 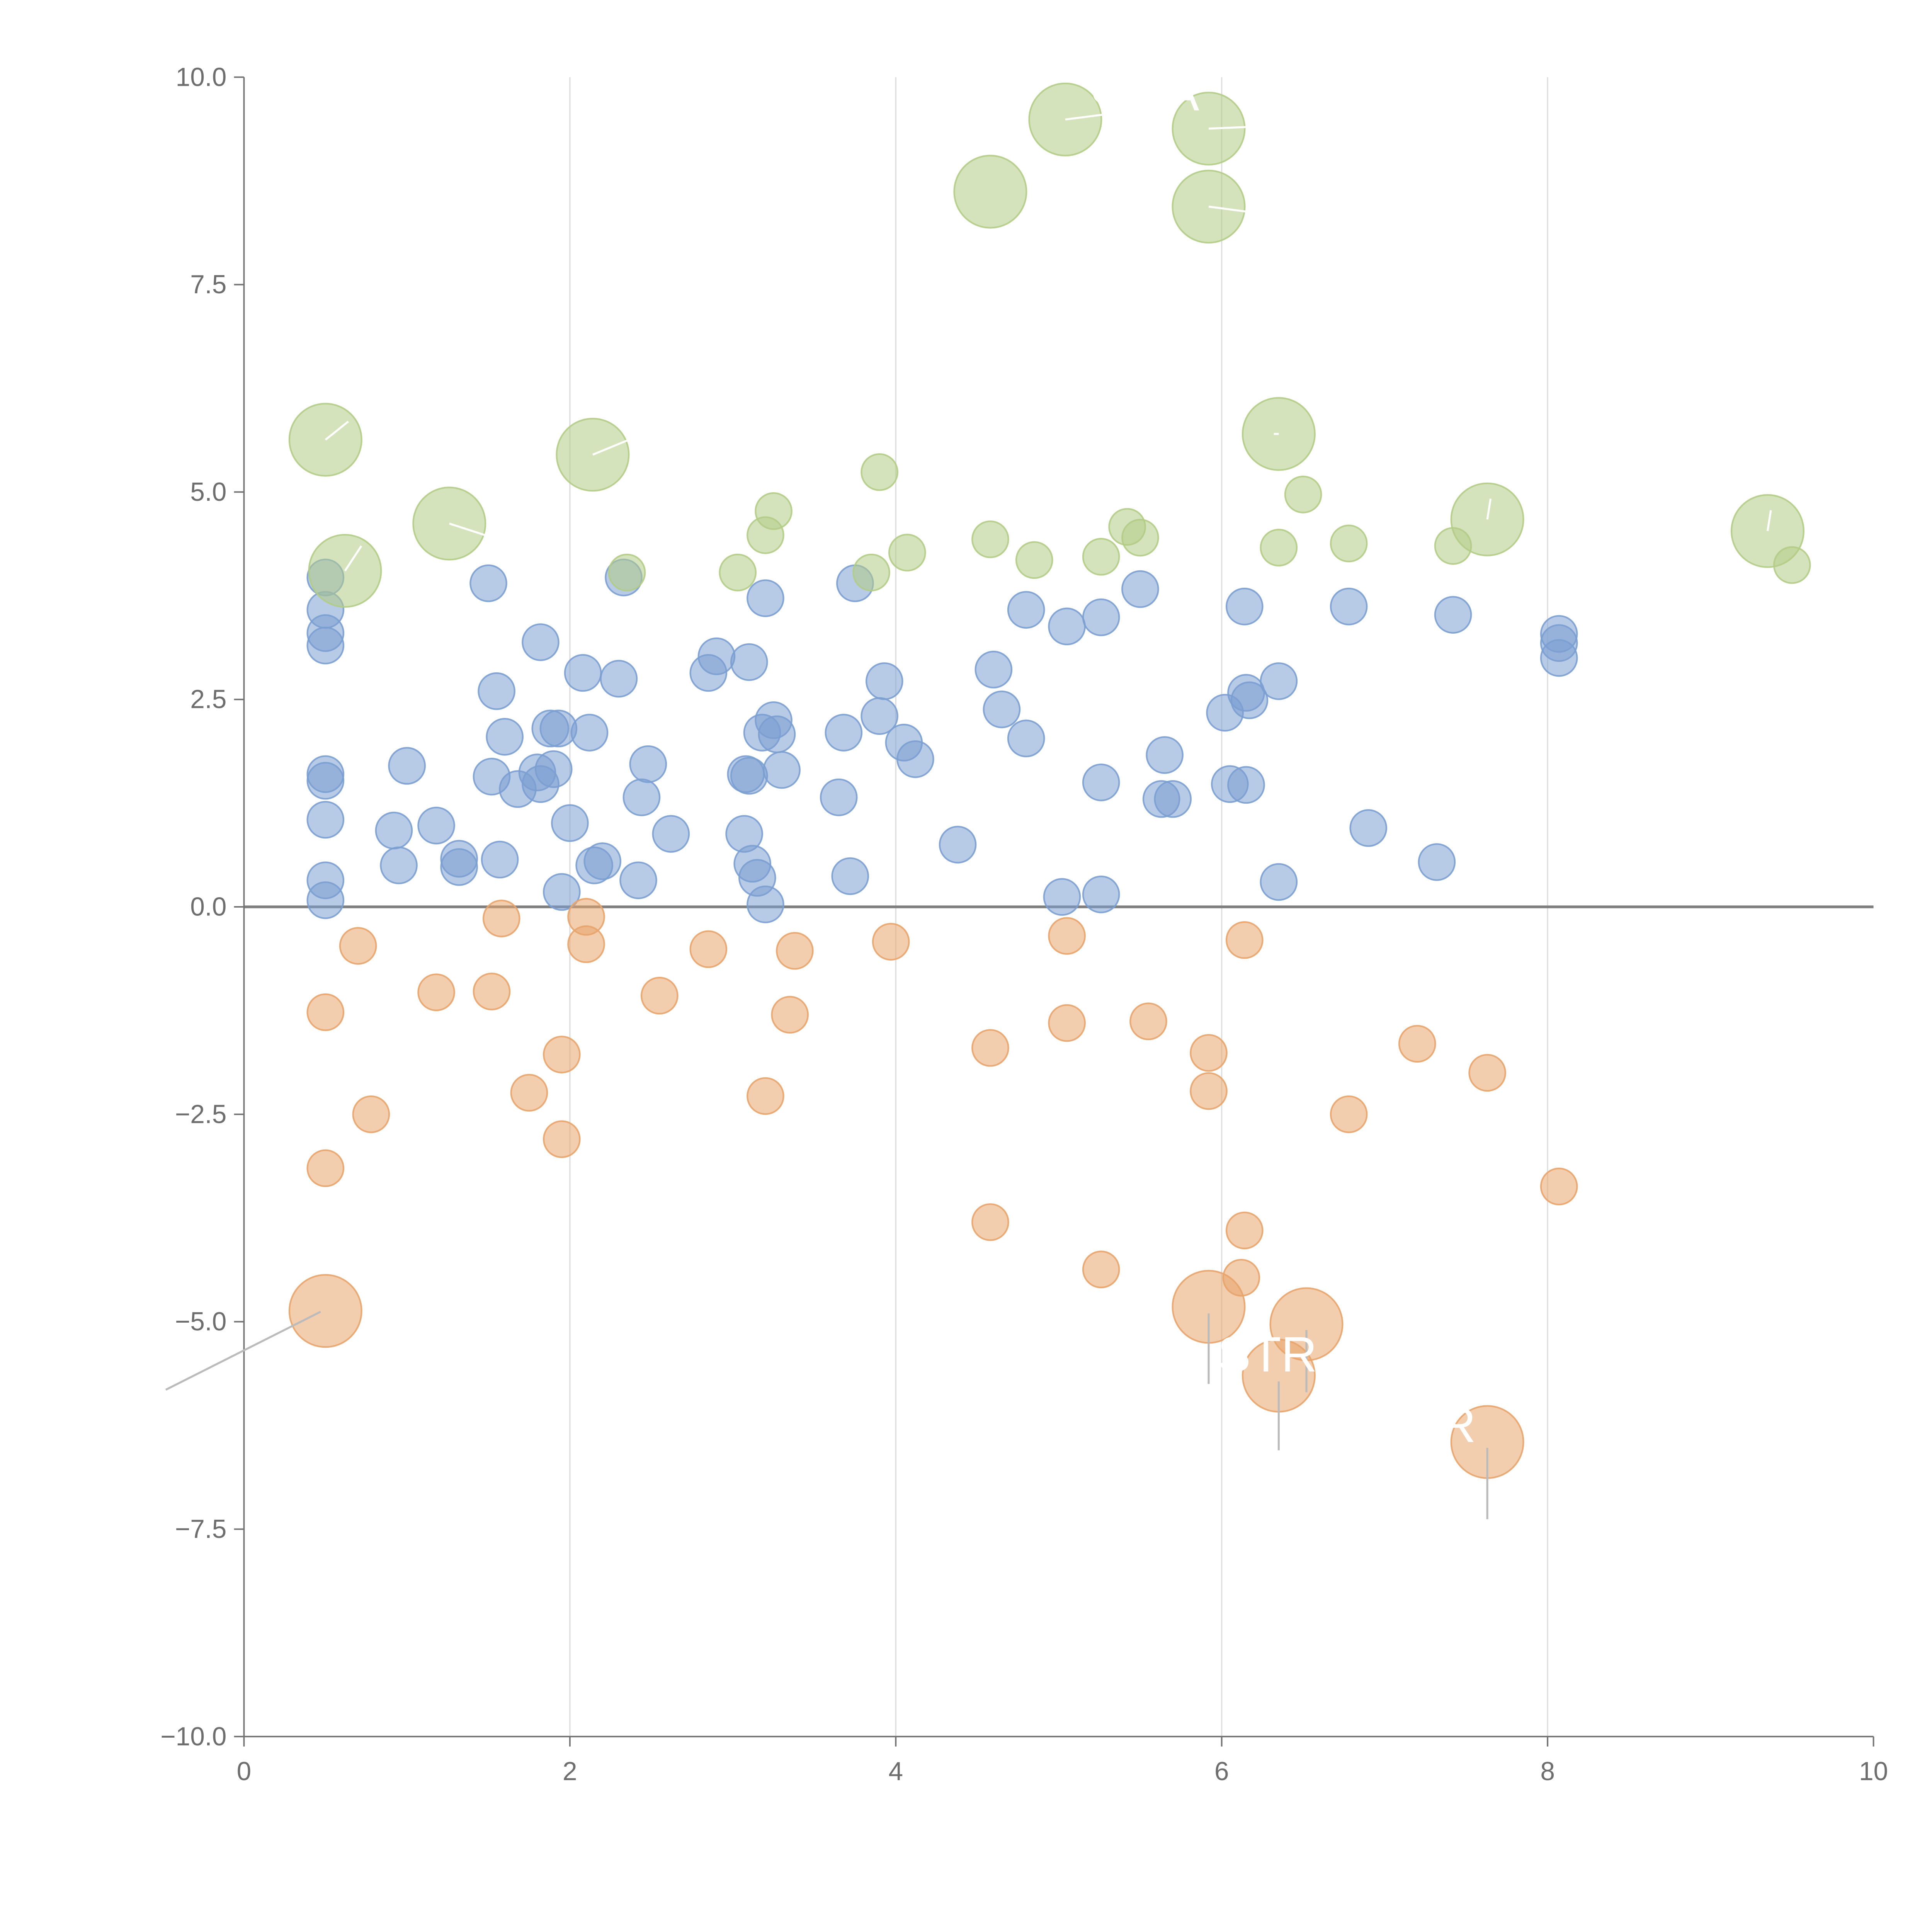 I want to click on annotation-label: S, so click(x=1107, y=86).